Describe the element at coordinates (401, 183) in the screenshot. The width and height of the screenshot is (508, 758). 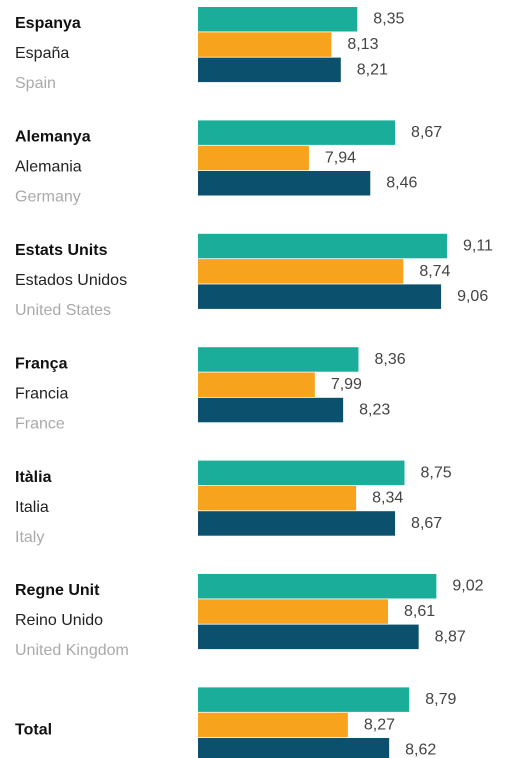
I see `value-label: 8,46` at that location.